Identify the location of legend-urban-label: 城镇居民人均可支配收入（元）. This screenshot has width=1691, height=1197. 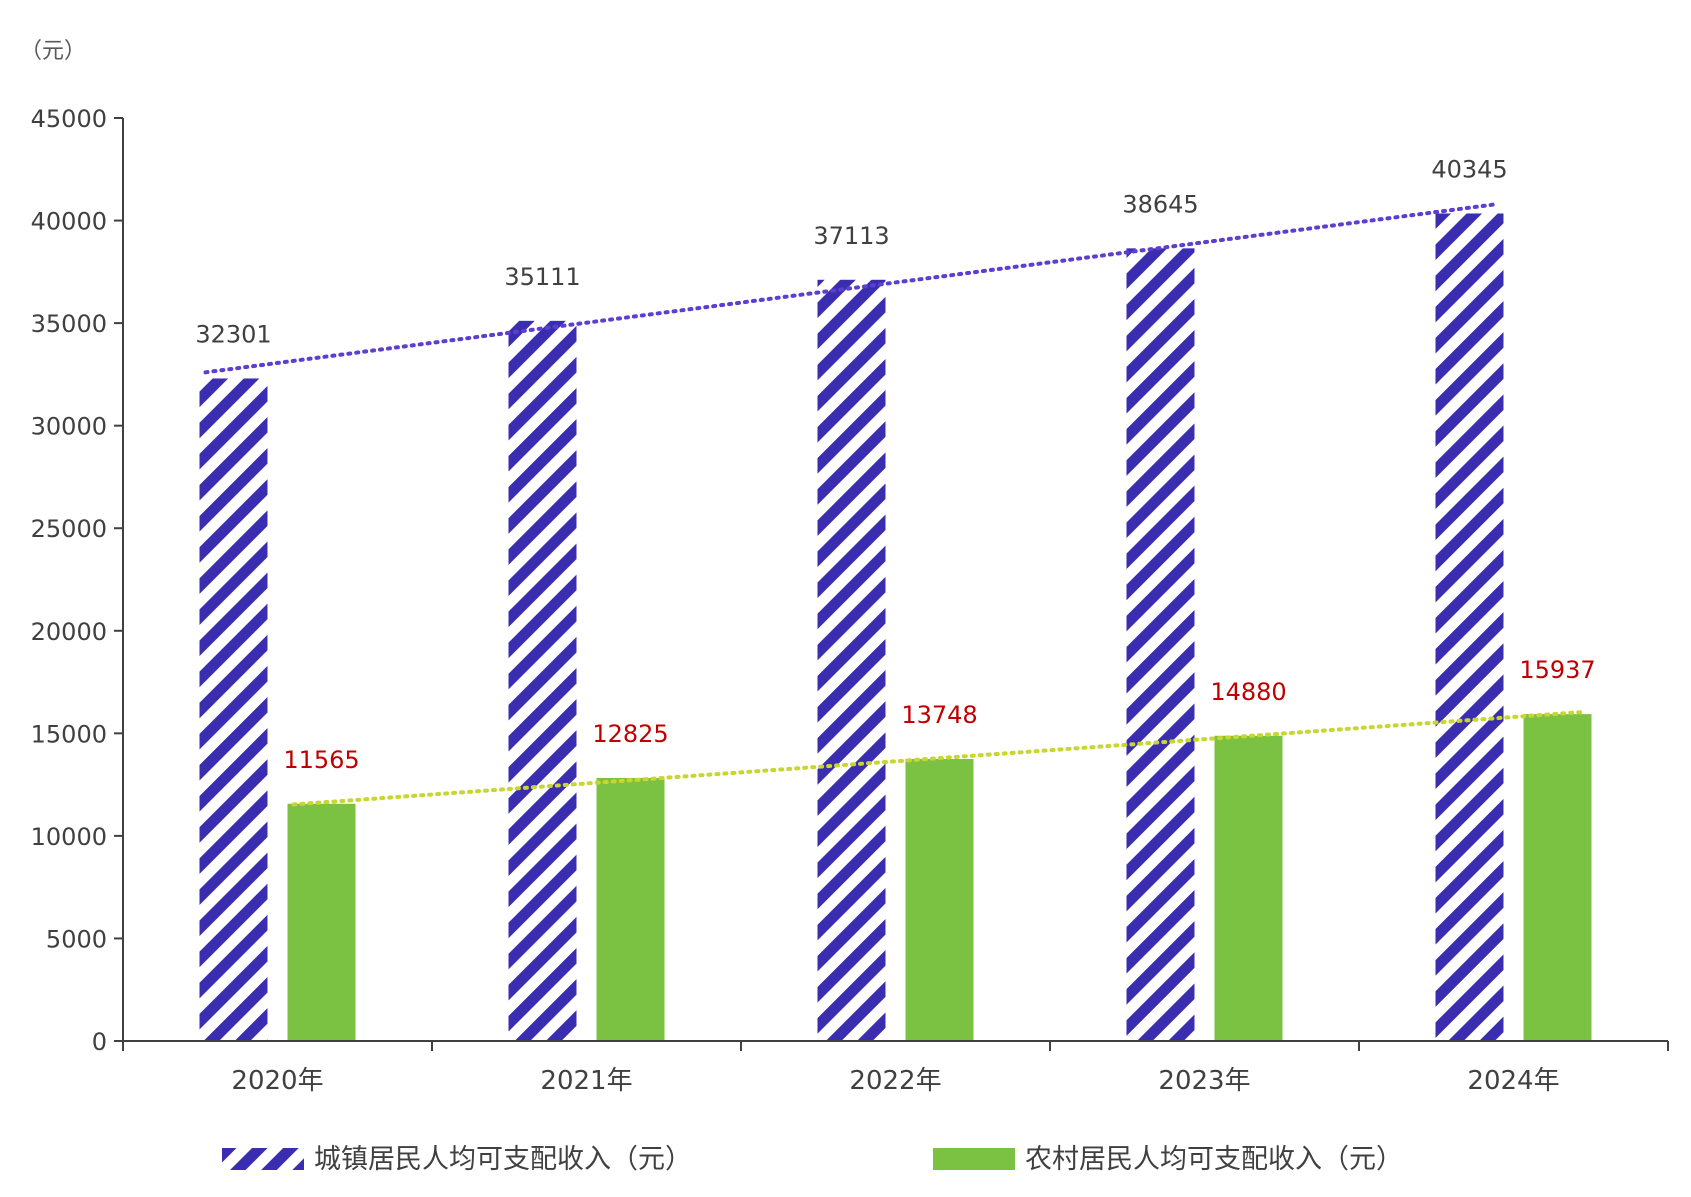
(503, 1159).